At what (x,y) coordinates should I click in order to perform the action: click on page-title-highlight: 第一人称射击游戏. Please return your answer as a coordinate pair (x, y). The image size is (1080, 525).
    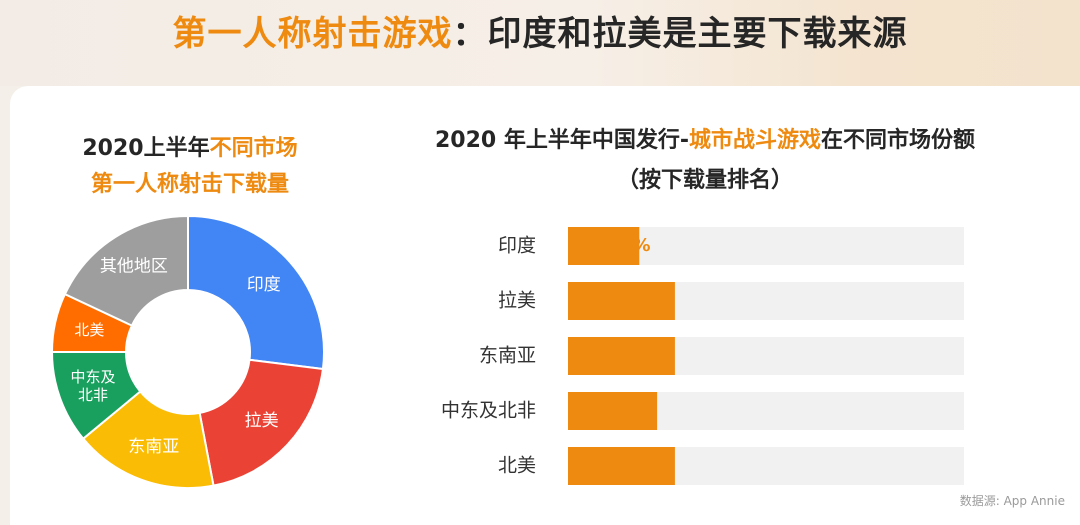
    Looking at the image, I should click on (312, 33).